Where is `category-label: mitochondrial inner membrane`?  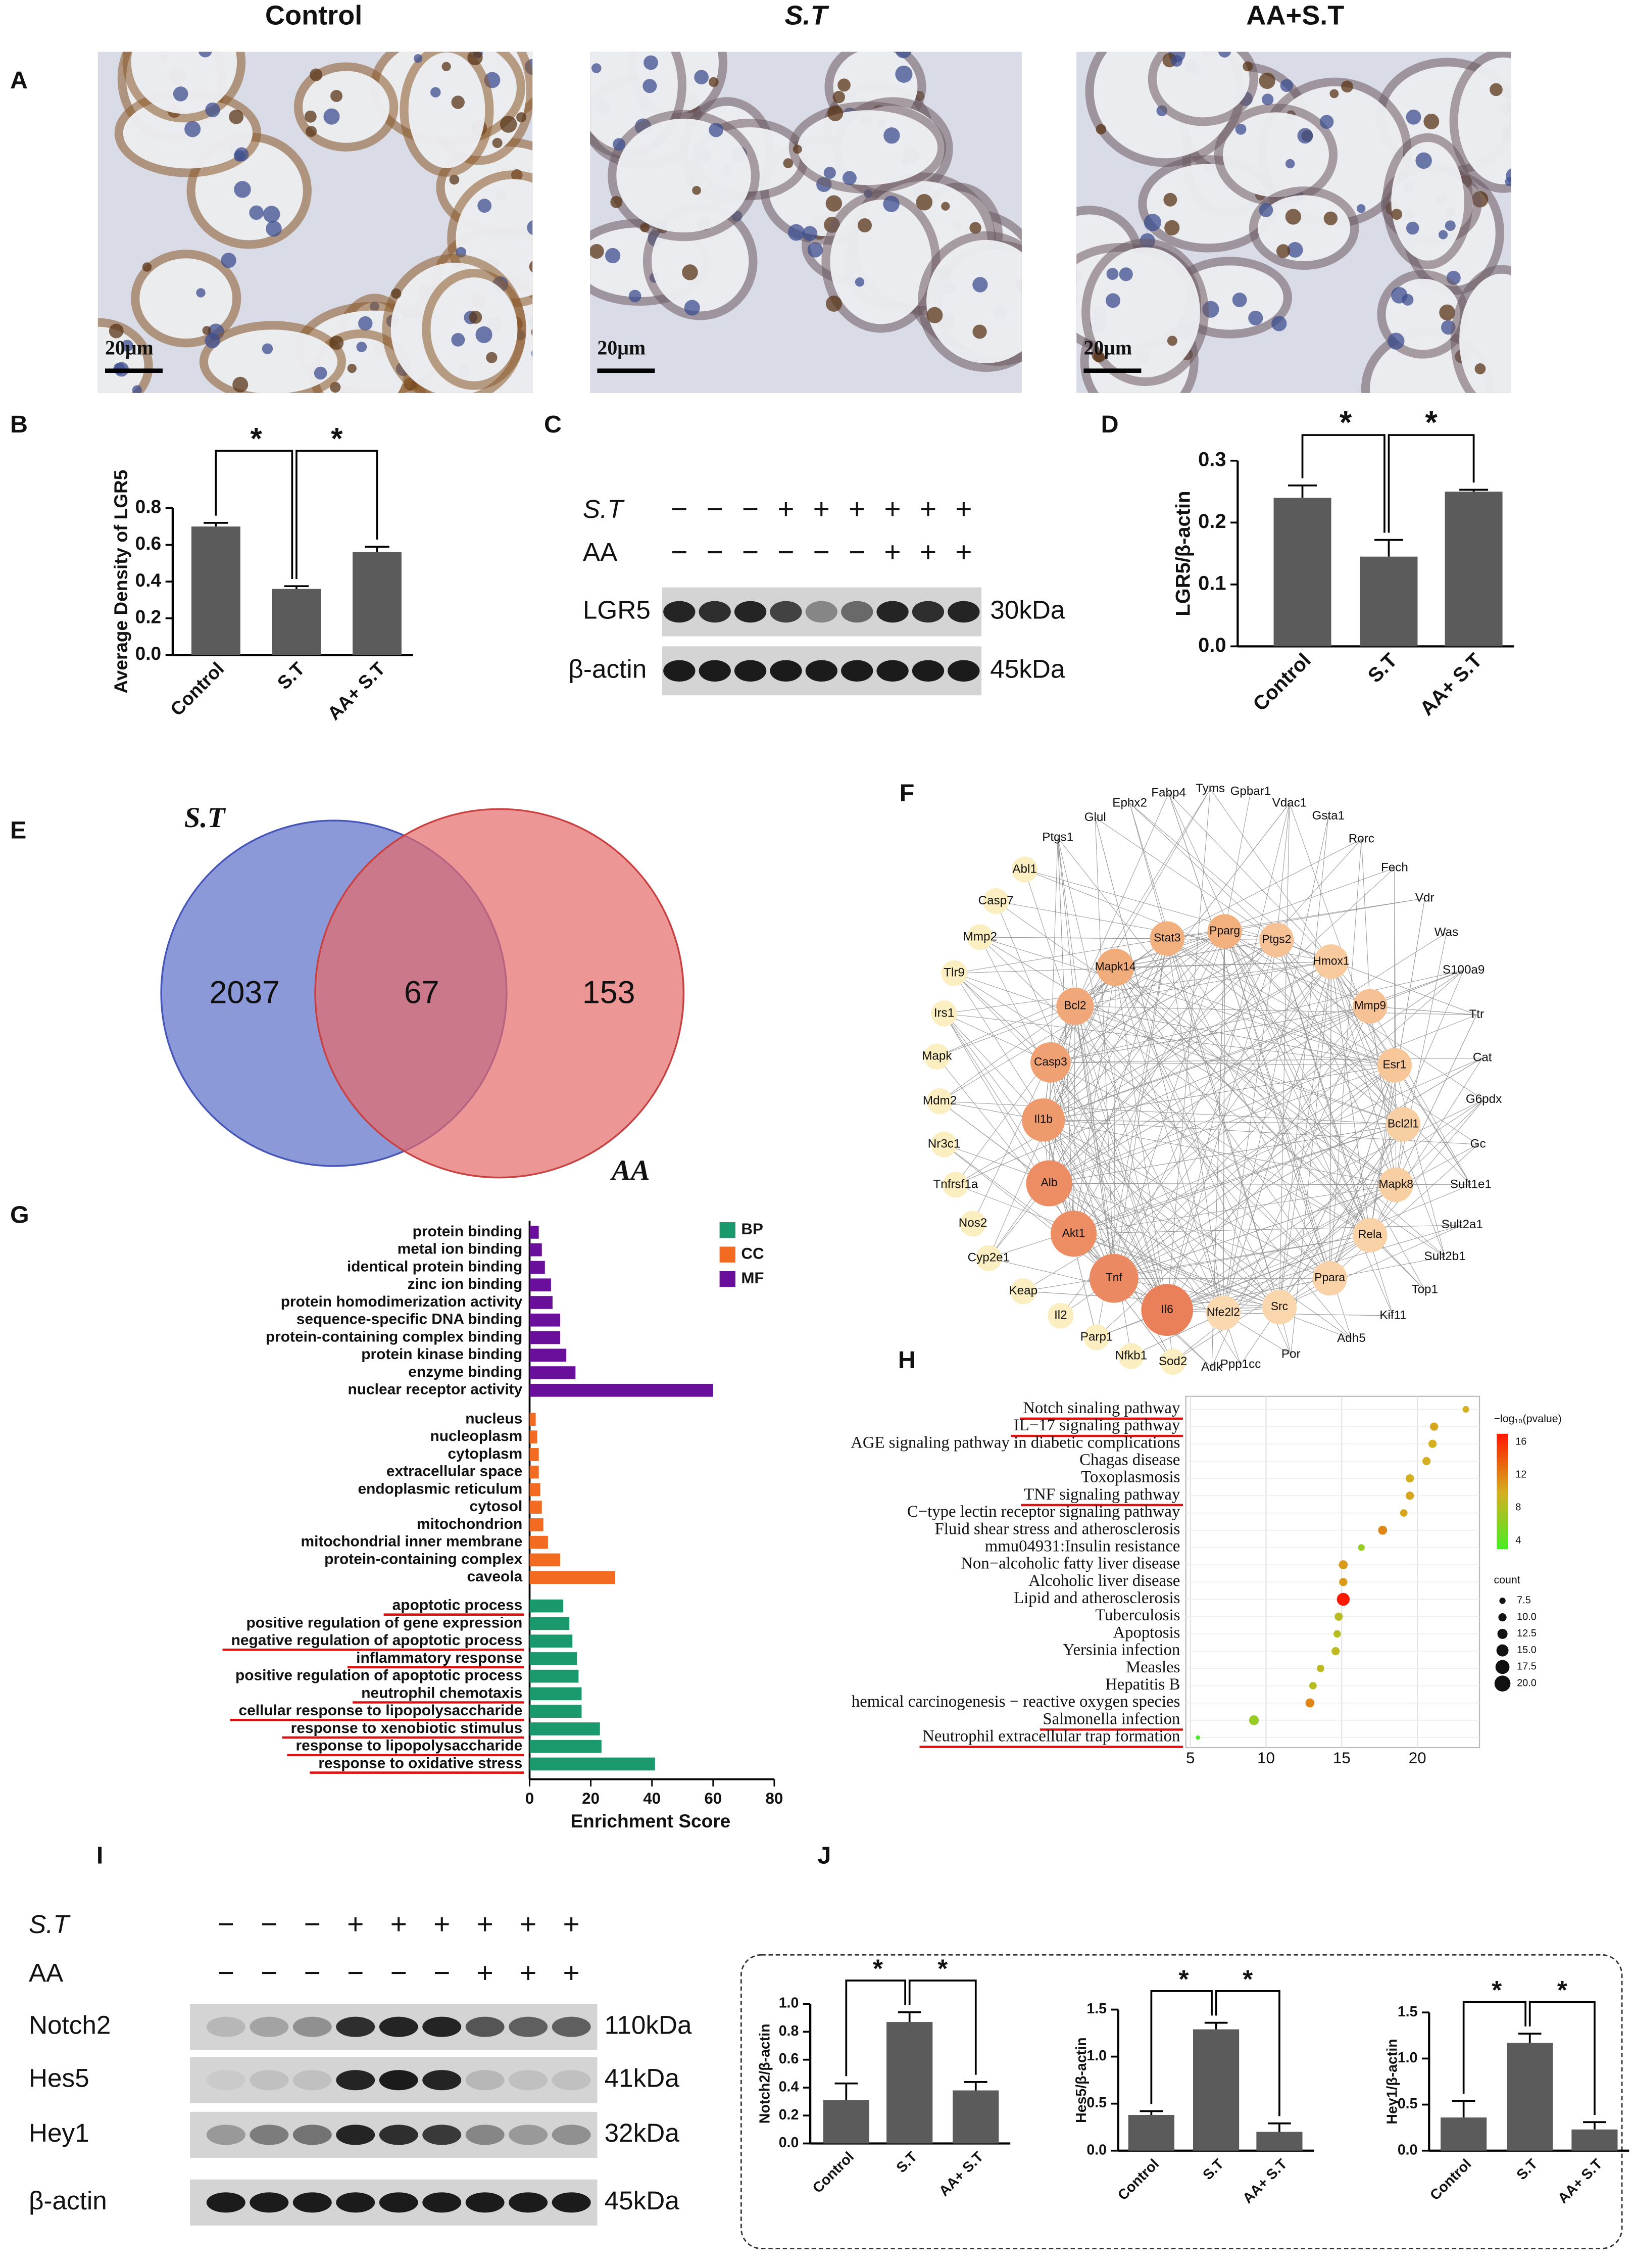
category-label: mitochondrial inner membrane is located at coordinates (412, 1541).